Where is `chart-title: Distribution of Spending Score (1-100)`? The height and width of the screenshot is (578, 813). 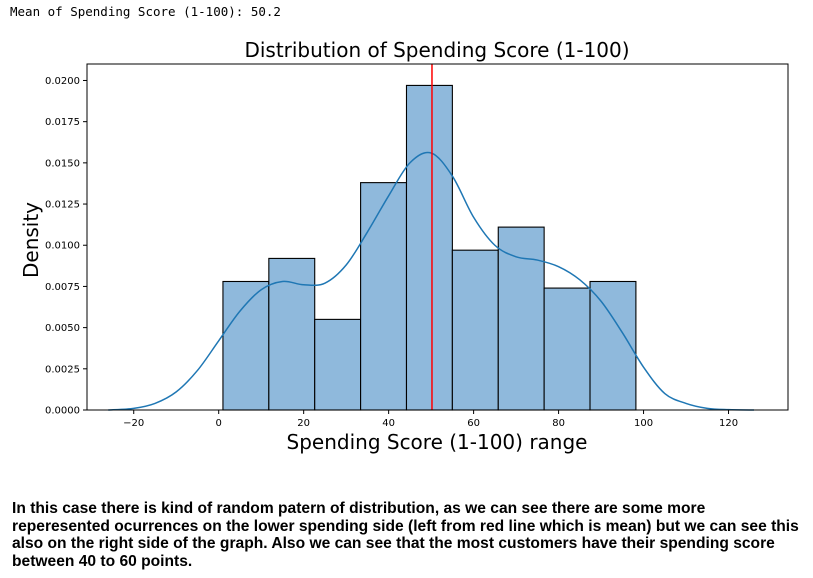 chart-title: Distribution of Spending Score (1-100) is located at coordinates (436, 50).